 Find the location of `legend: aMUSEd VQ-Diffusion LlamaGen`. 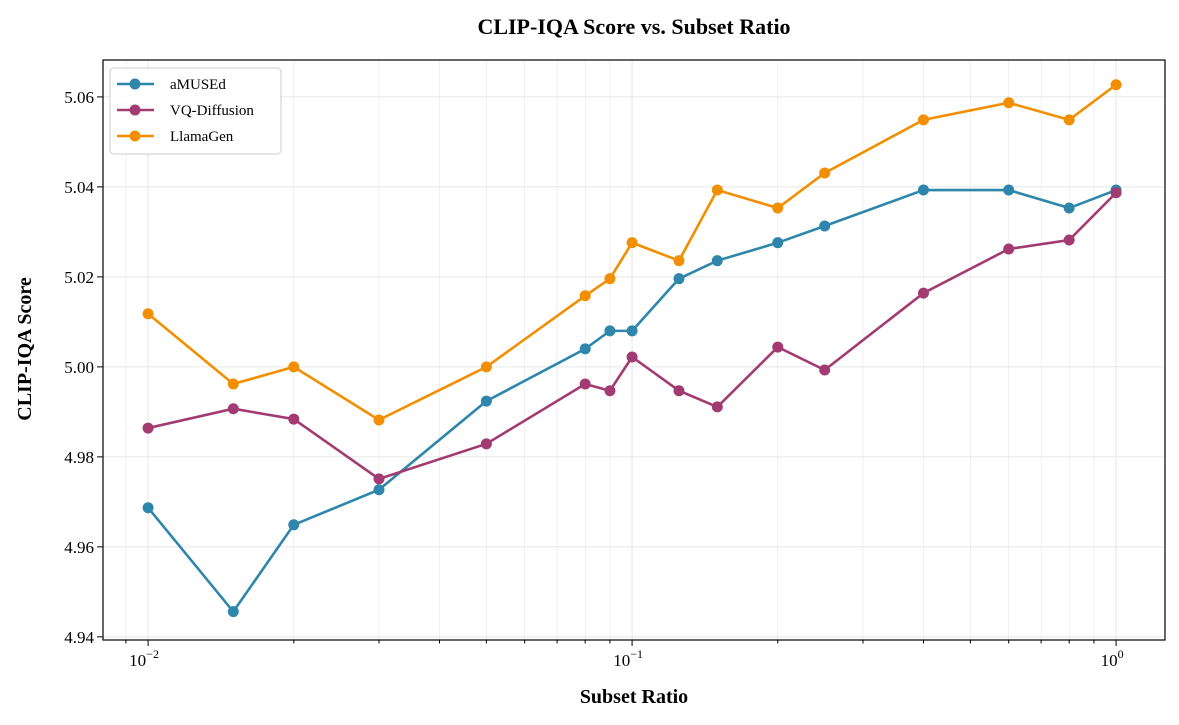

legend: aMUSEd VQ-Diffusion LlamaGen is located at coordinates (195, 111).